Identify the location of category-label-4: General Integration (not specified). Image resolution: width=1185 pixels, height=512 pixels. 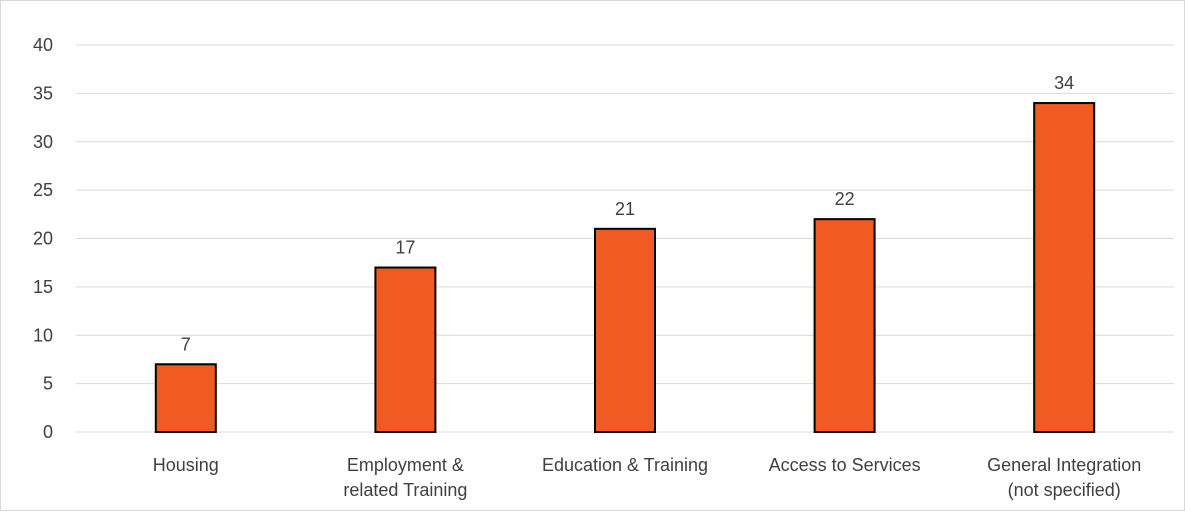
(1064, 477).